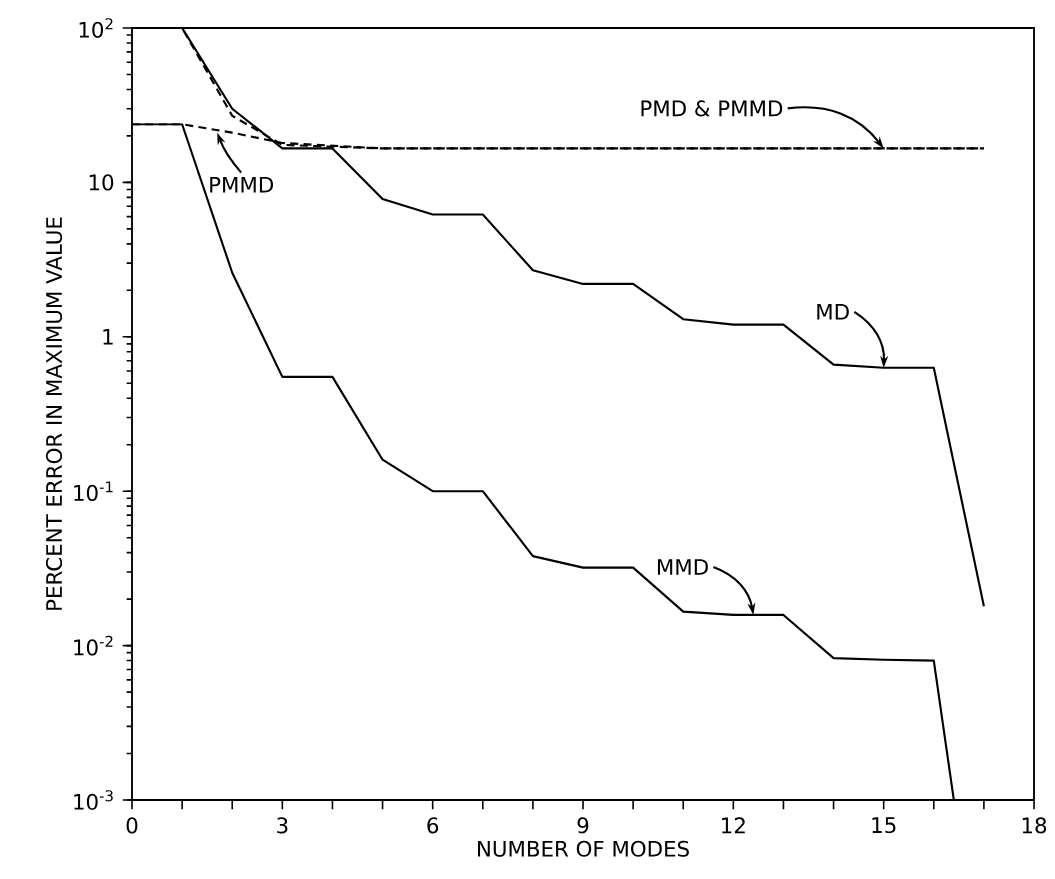 The height and width of the screenshot is (879, 1055). Describe the element at coordinates (93, 800) in the screenshot. I see `y-tick-label: 10$^{-3}$` at that location.